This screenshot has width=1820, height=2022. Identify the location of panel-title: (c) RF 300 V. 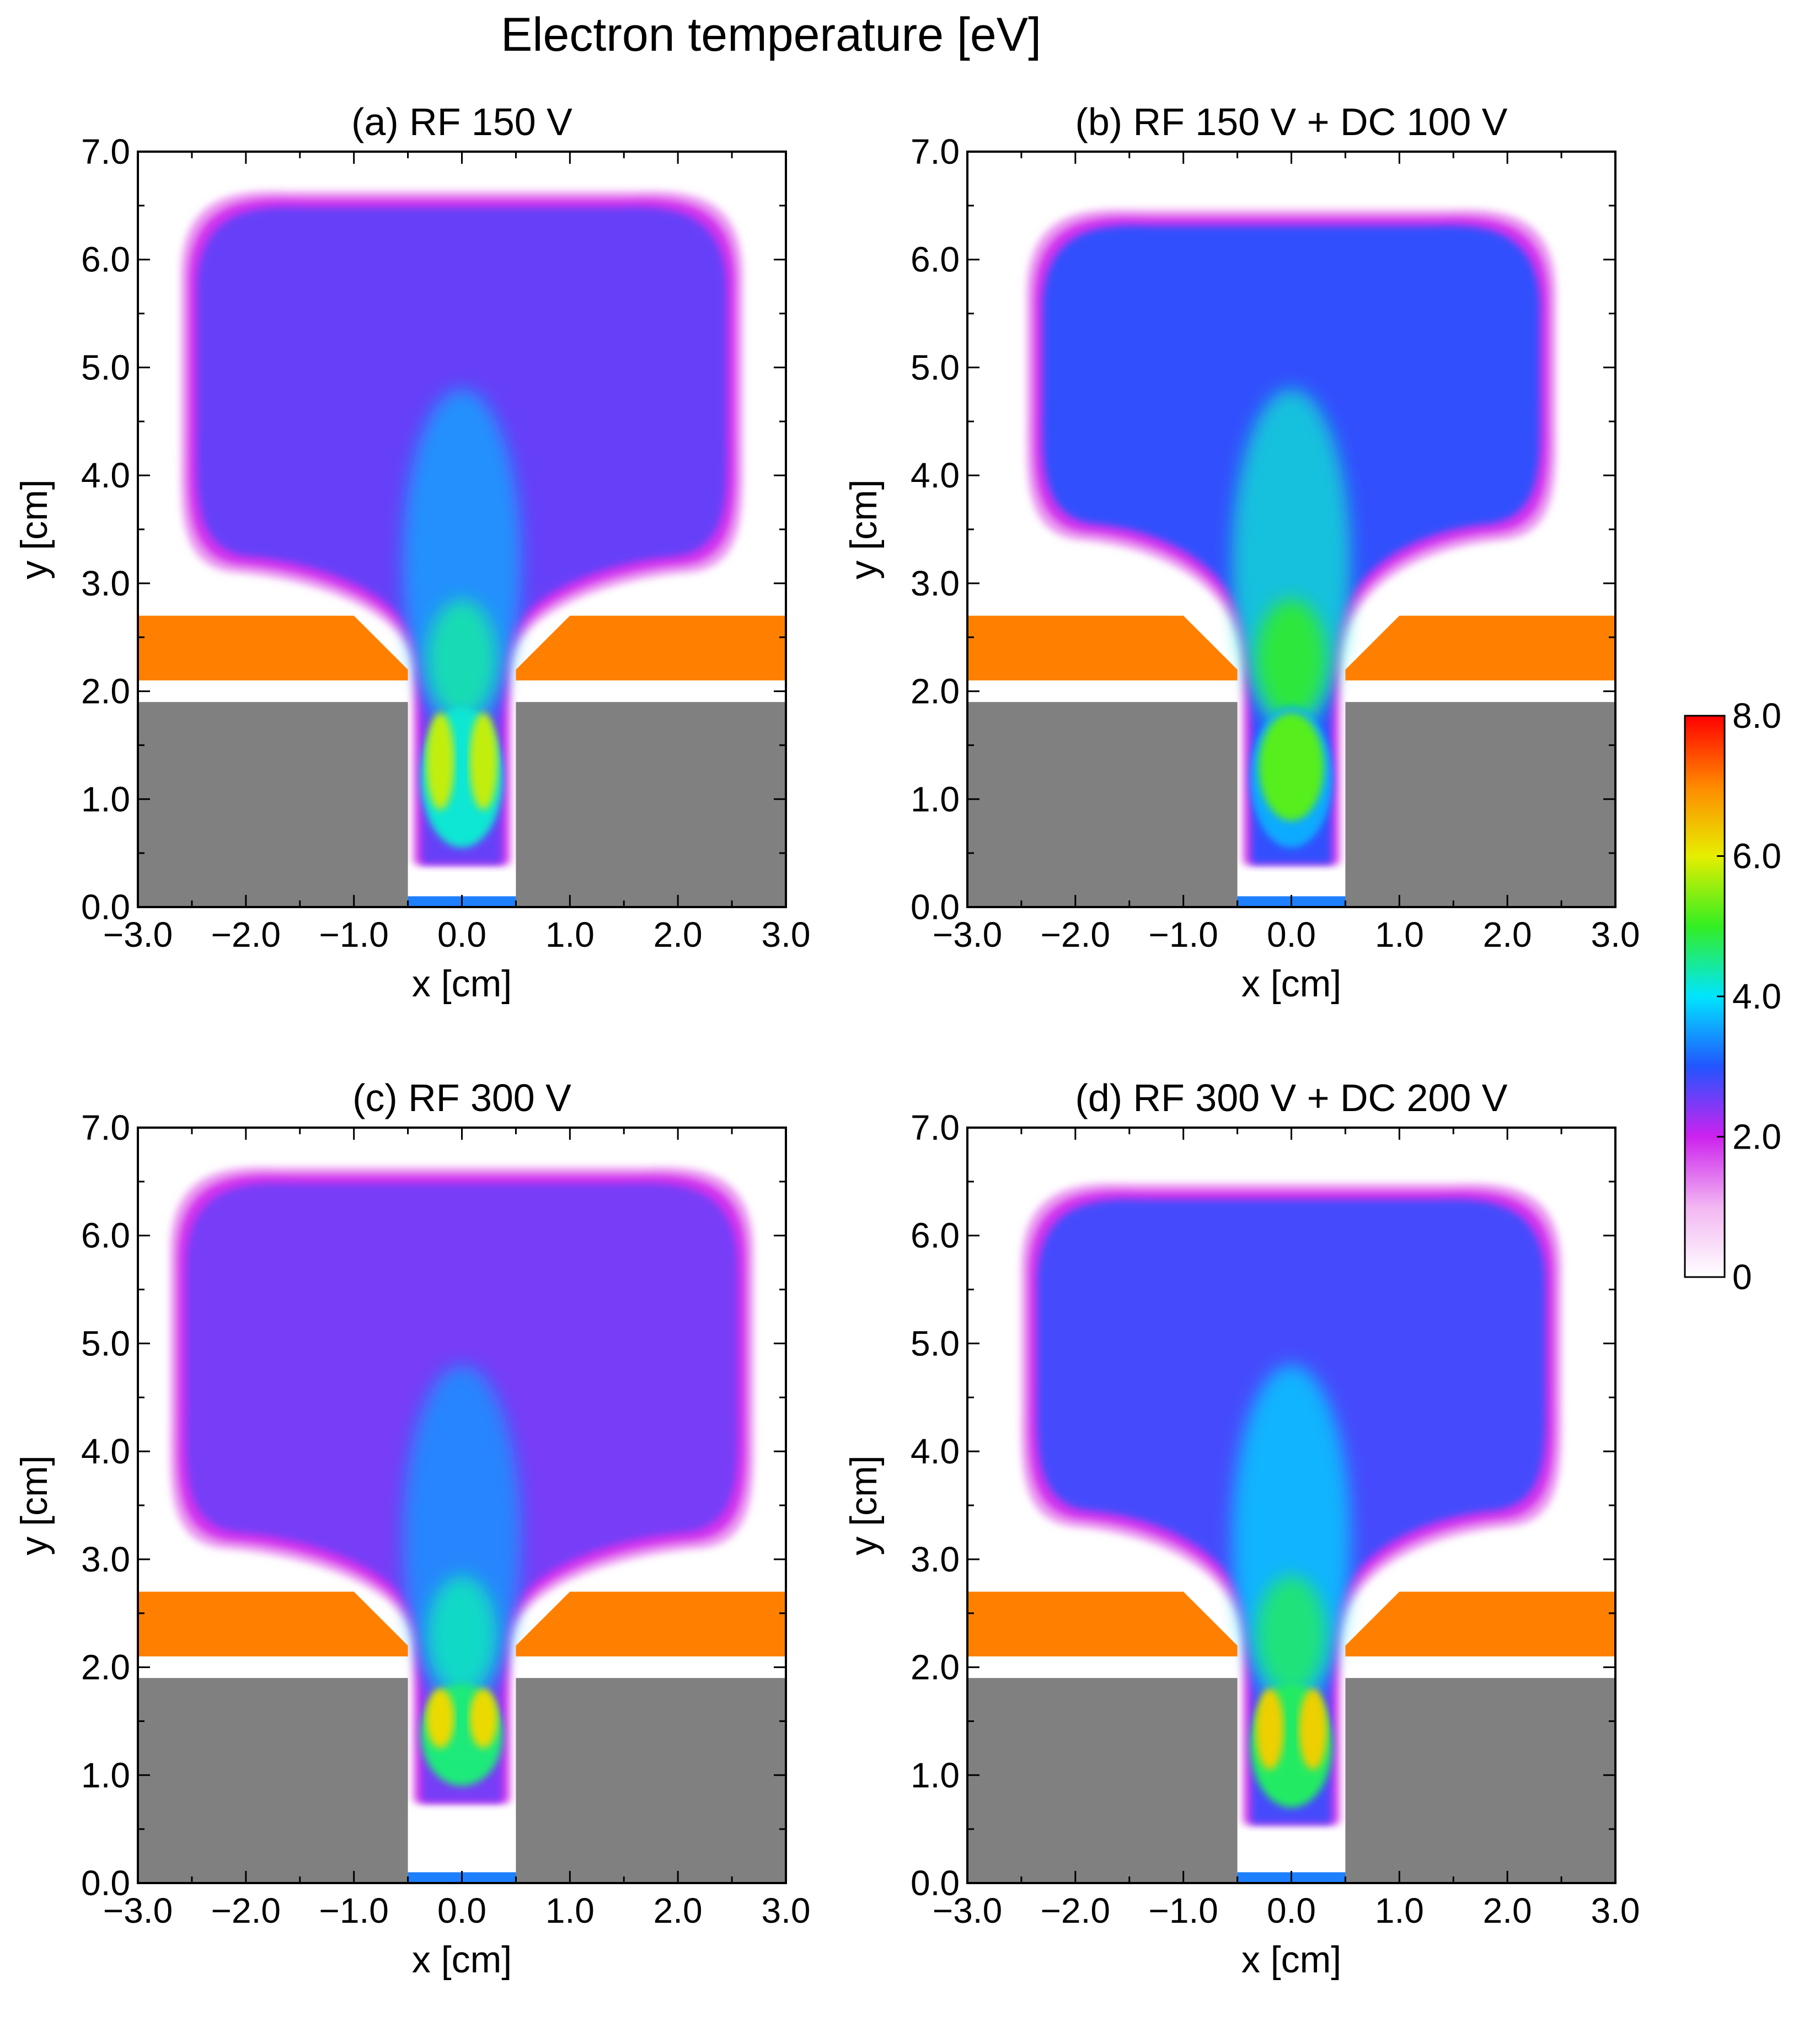
(461, 1097).